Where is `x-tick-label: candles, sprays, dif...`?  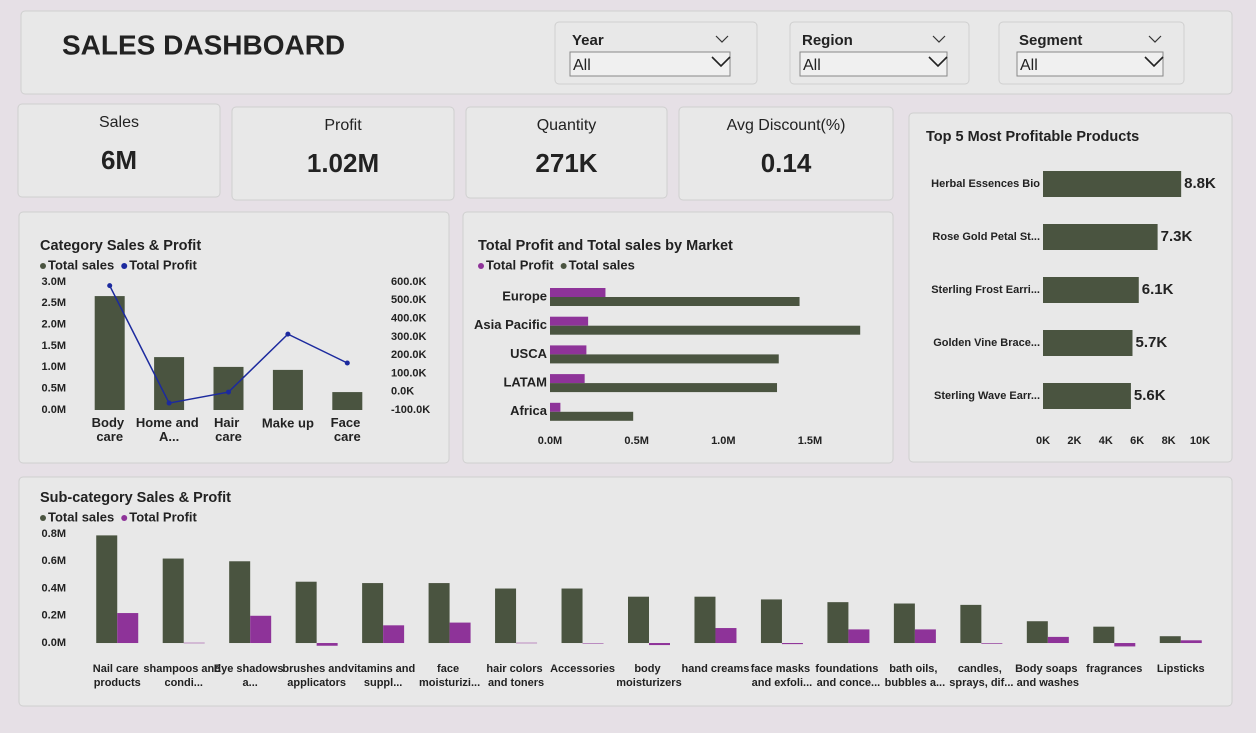
x-tick-label: candles, sprays, dif... is located at coordinates (981, 676).